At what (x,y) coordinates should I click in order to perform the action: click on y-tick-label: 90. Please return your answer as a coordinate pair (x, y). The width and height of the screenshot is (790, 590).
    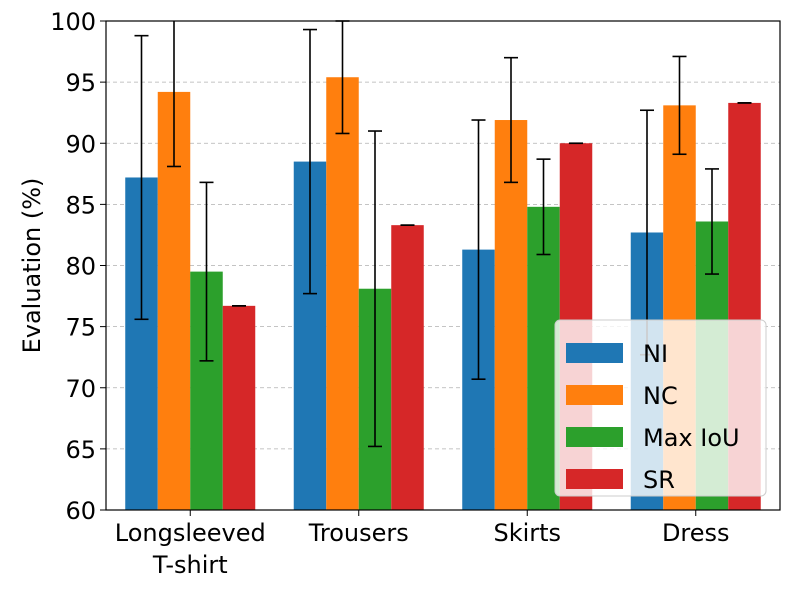
    Looking at the image, I should click on (80, 144).